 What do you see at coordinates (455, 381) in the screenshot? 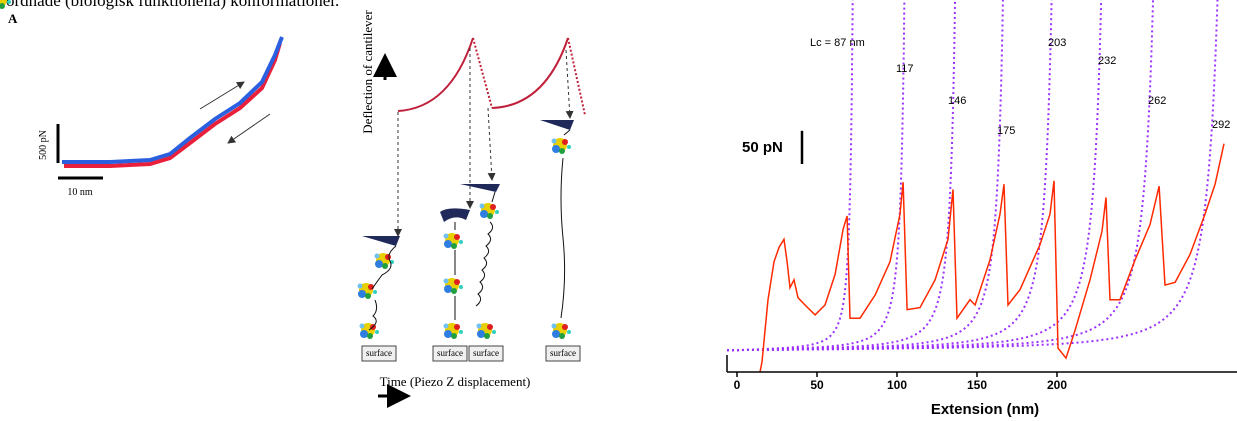
I see `x-axis-label: Time (Piezo Z displacement)` at bounding box center [455, 381].